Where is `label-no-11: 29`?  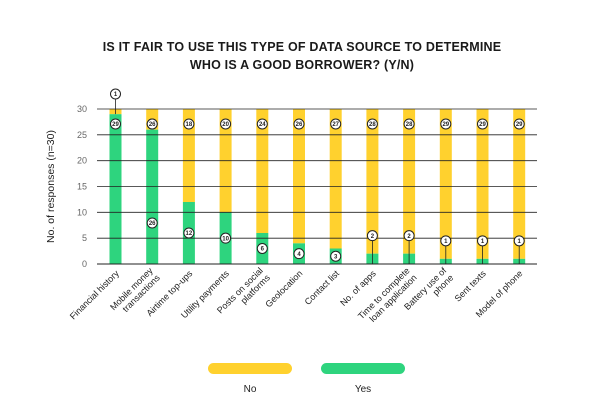 label-no-11: 29 is located at coordinates (519, 125).